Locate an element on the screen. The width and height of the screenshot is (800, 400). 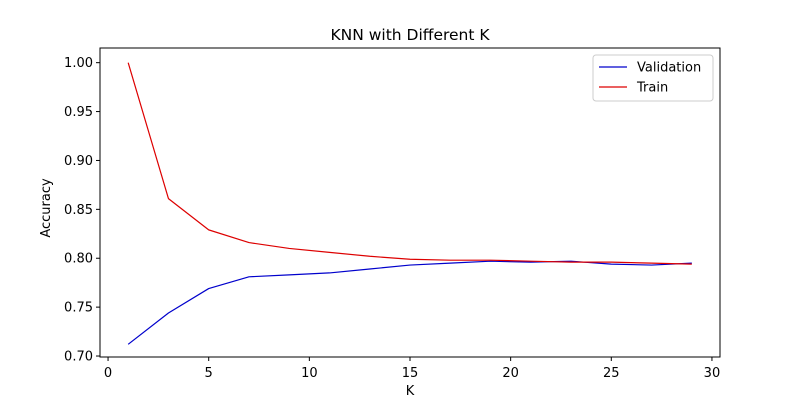
y-tick-label: 0.80 is located at coordinates (78, 259).